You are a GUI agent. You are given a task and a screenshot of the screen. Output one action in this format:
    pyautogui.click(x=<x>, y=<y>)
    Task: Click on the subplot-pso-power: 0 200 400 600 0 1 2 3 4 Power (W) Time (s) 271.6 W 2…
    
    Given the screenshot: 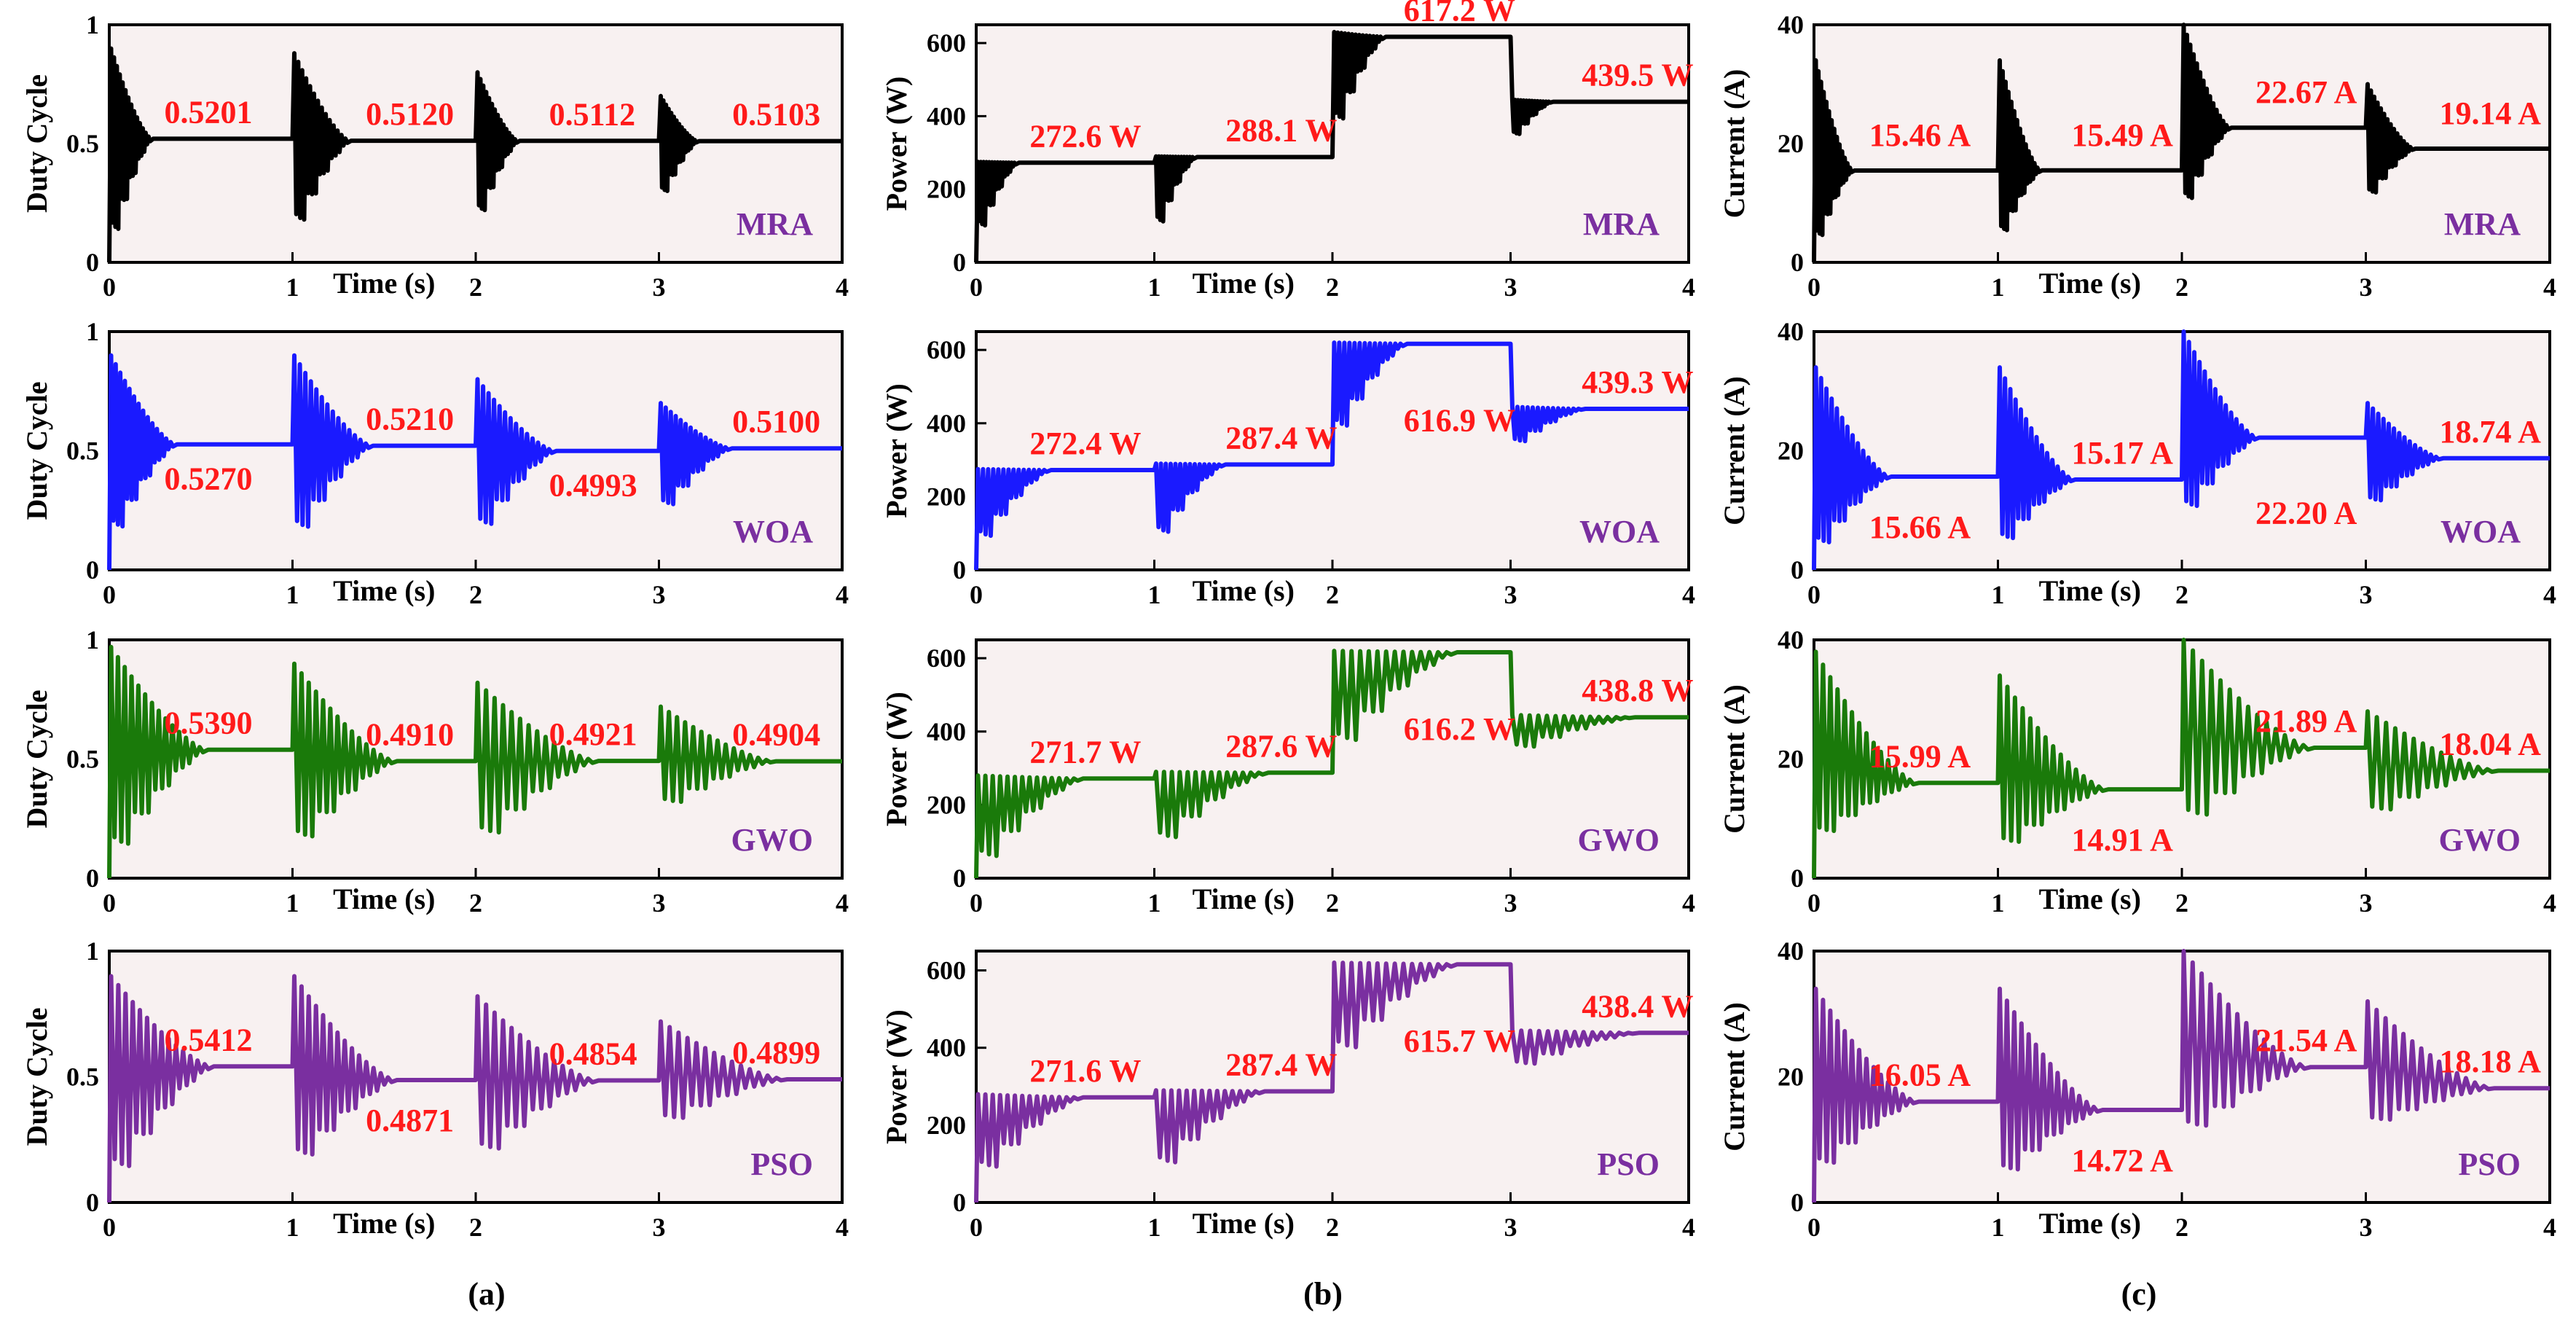 What is the action you would take?
    pyautogui.click(x=1287, y=1096)
    